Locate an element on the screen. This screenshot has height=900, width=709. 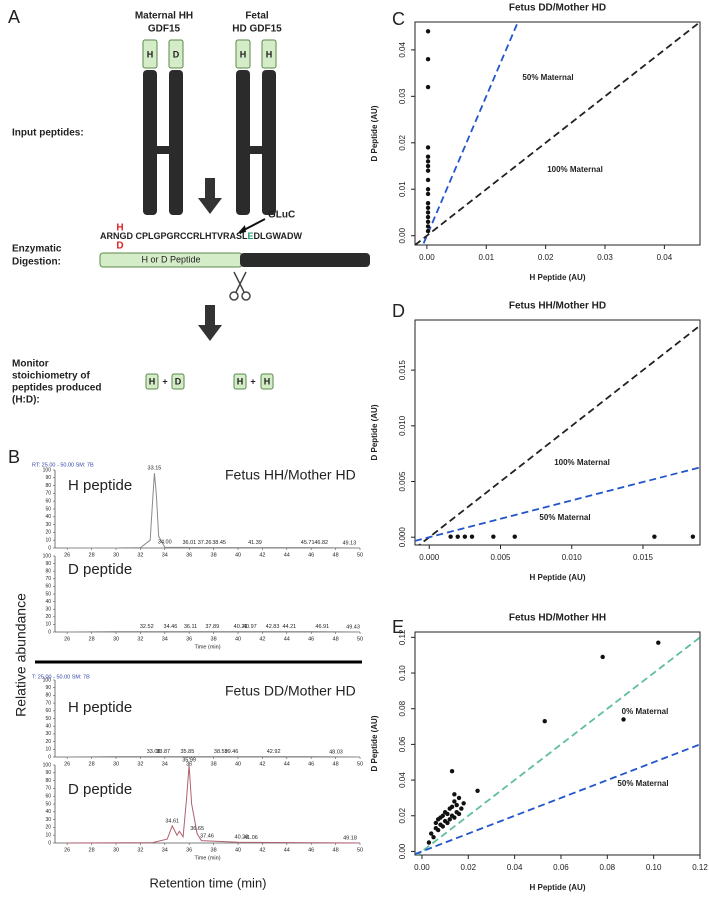
y-tick-label: 0.10 is located at coordinates (402, 673).